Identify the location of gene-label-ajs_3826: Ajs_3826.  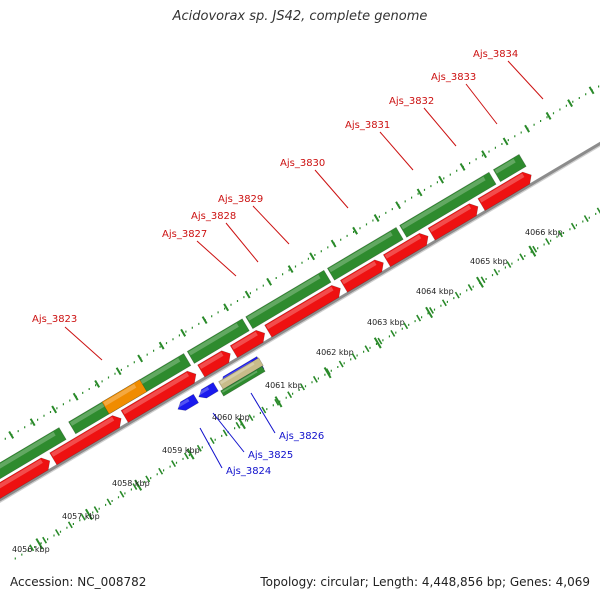
(301, 436).